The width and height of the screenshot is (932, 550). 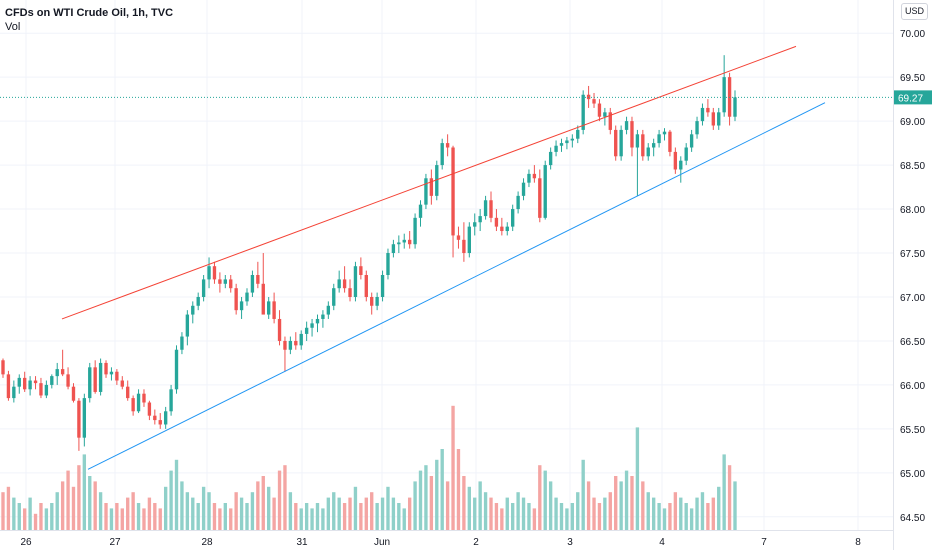 I want to click on y-tick-label: 66.50, so click(x=912, y=342).